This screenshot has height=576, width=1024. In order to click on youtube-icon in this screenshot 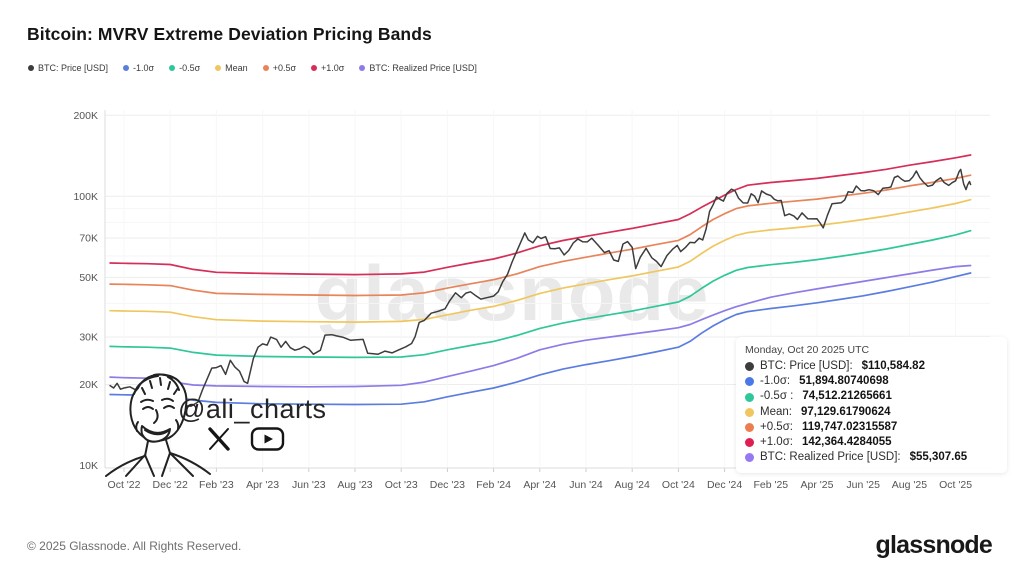, I will do `click(267, 439)`.